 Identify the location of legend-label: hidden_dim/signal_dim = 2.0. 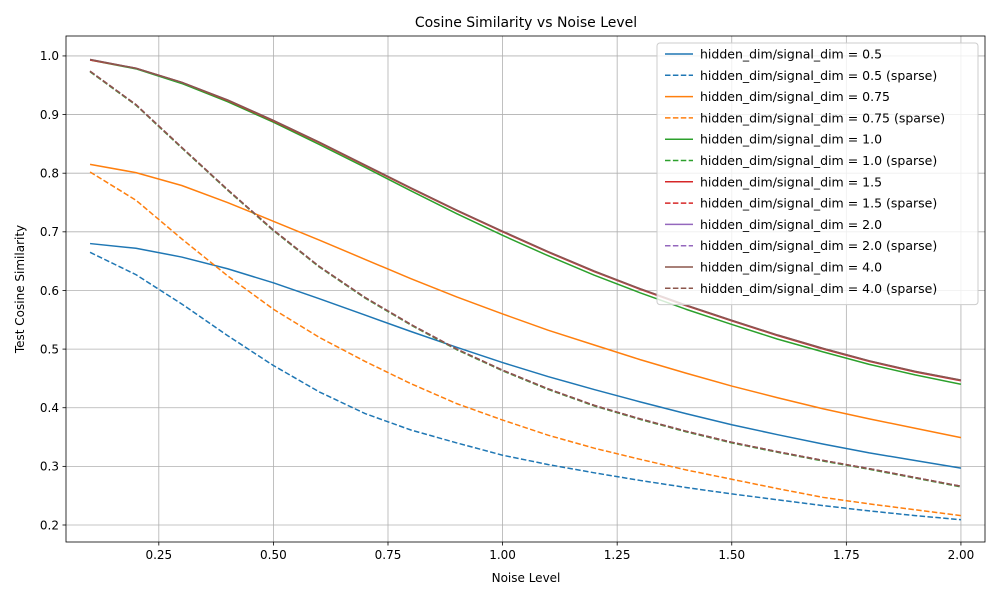
(791, 224).